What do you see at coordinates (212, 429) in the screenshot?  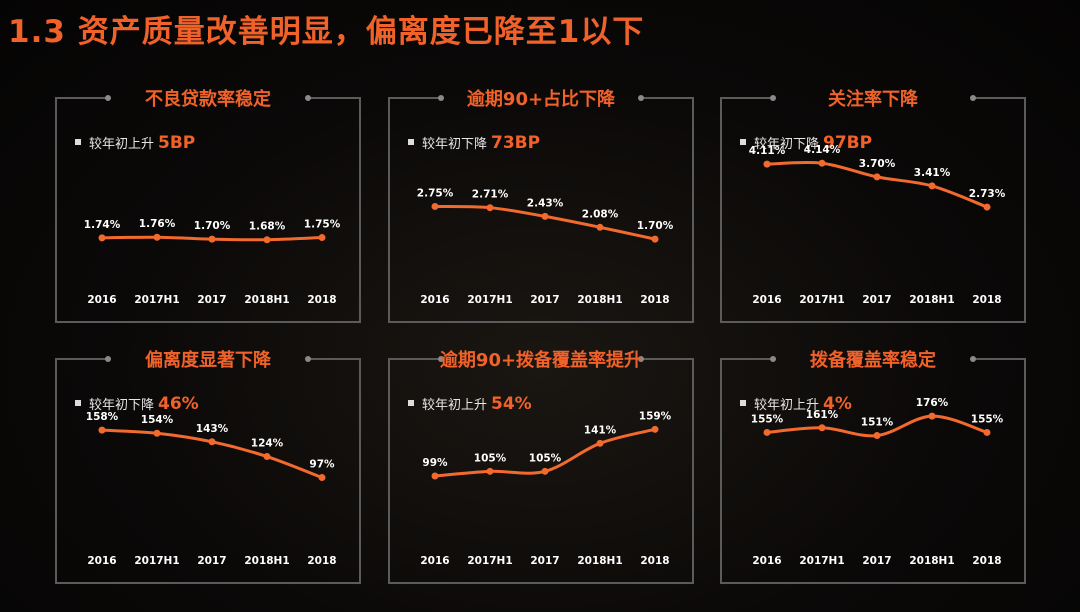 I see `data-label: 143%` at bounding box center [212, 429].